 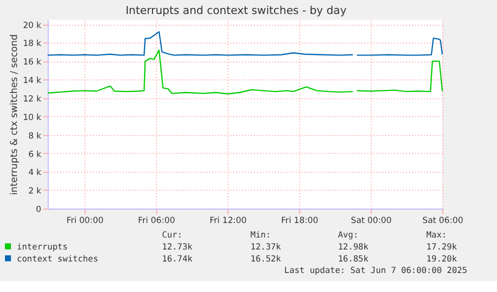 What do you see at coordinates (260, 234) in the screenshot?
I see `text: Min:` at bounding box center [260, 234].